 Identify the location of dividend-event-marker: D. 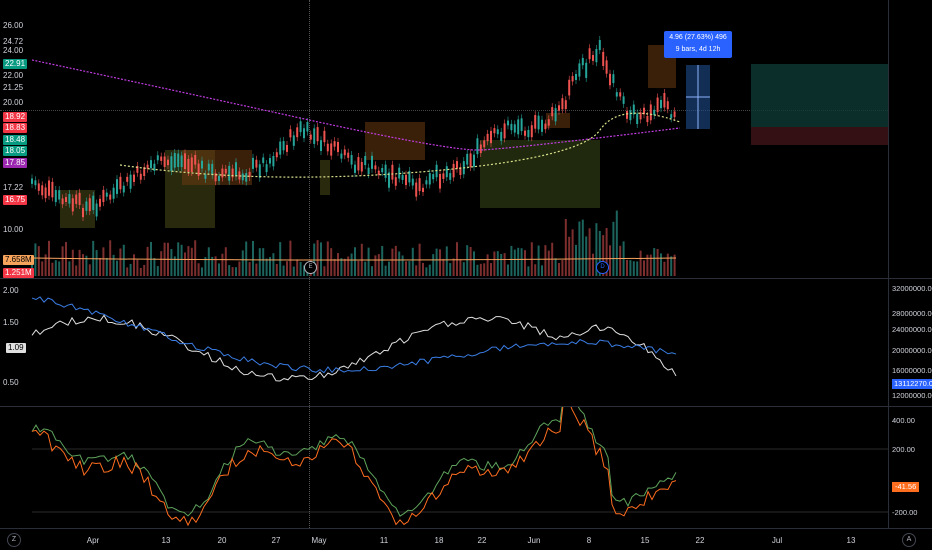
(602, 267).